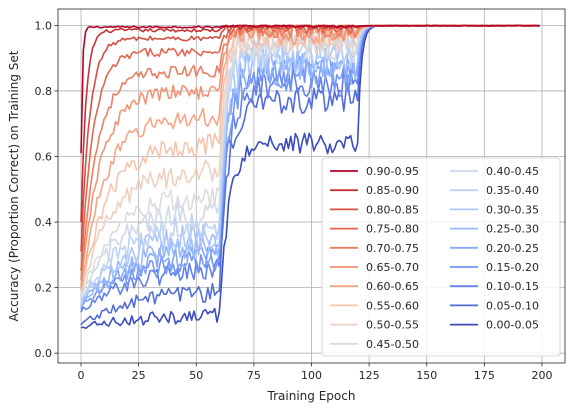 This screenshot has height=412, width=574. I want to click on x-tick-label: 125, so click(369, 375).